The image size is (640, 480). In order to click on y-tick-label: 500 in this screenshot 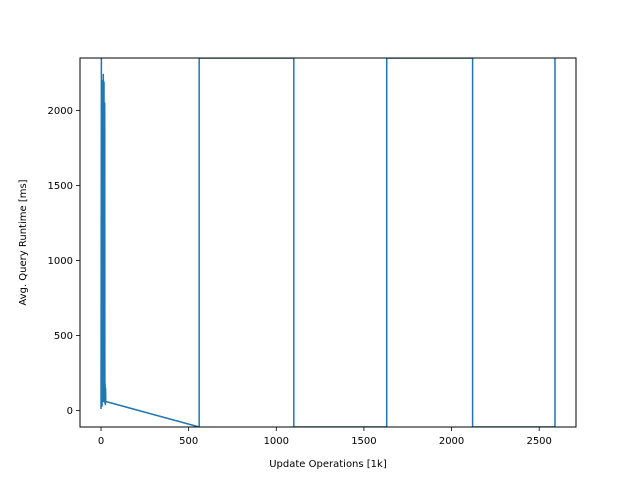, I will do `click(63, 336)`.